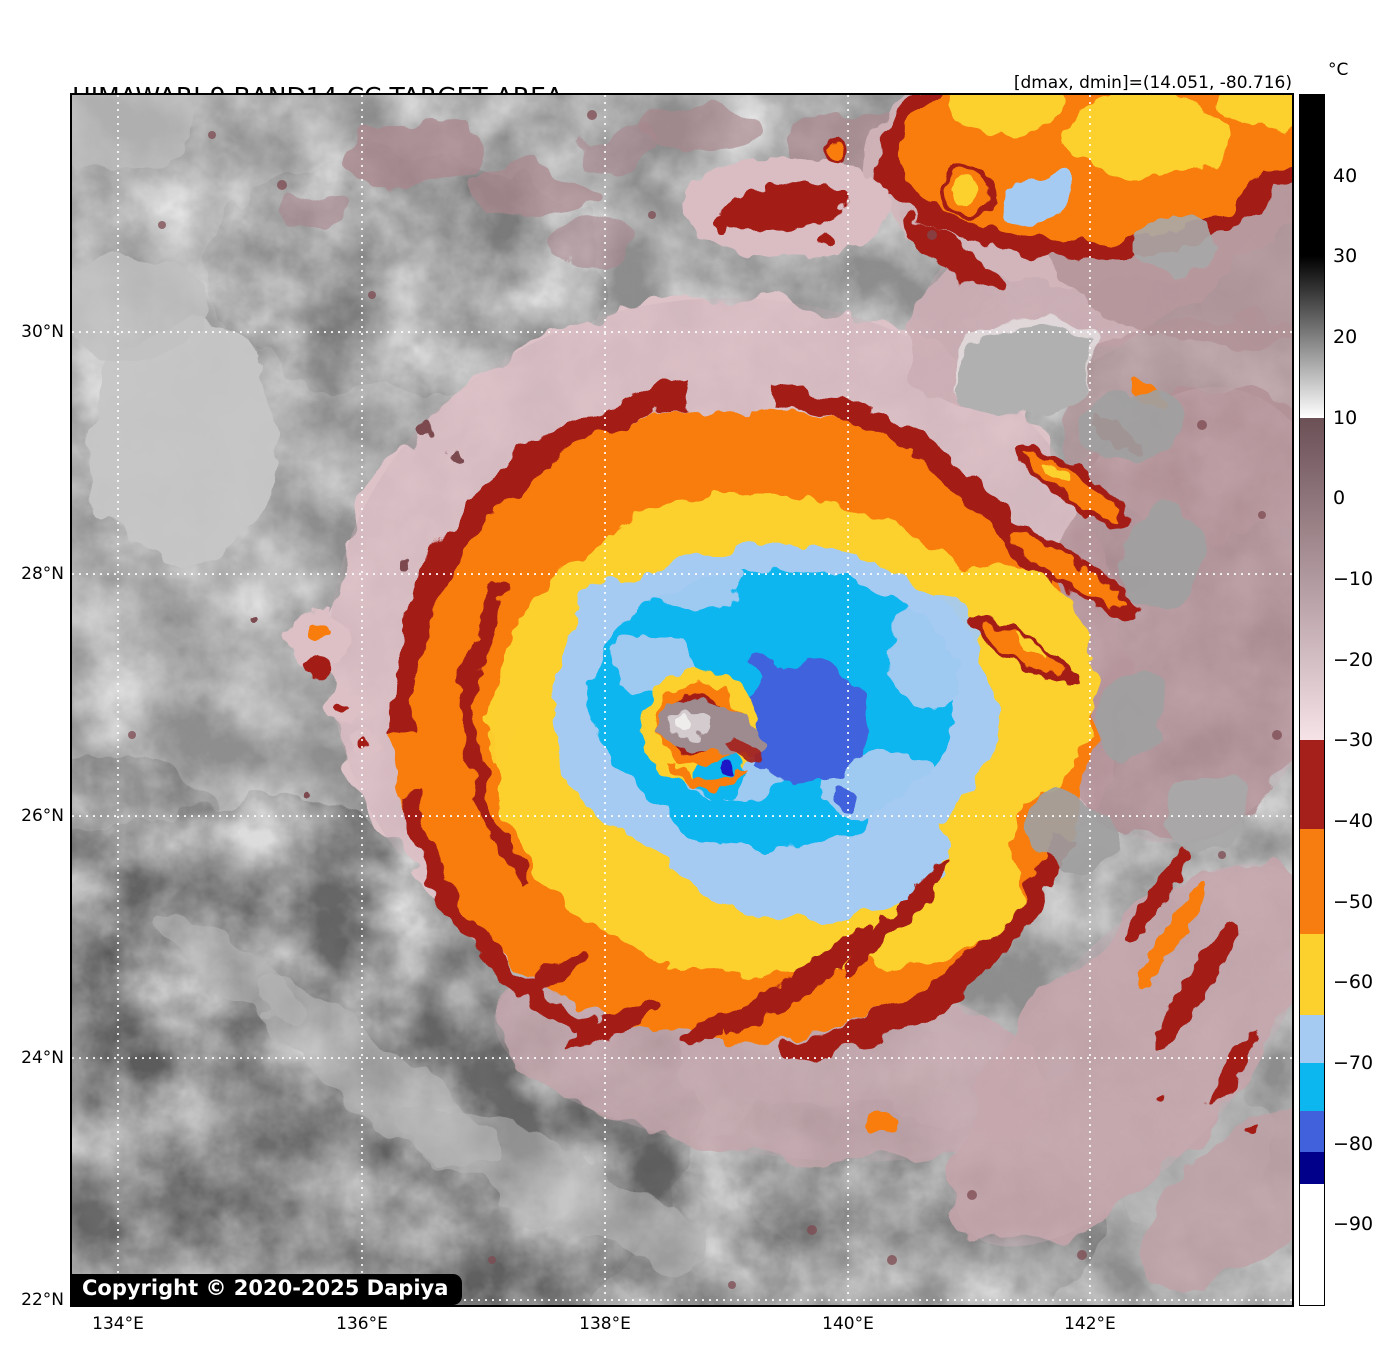 The width and height of the screenshot is (1390, 1359). I want to click on colorbar-tick-label: −70, so click(1353, 1063).